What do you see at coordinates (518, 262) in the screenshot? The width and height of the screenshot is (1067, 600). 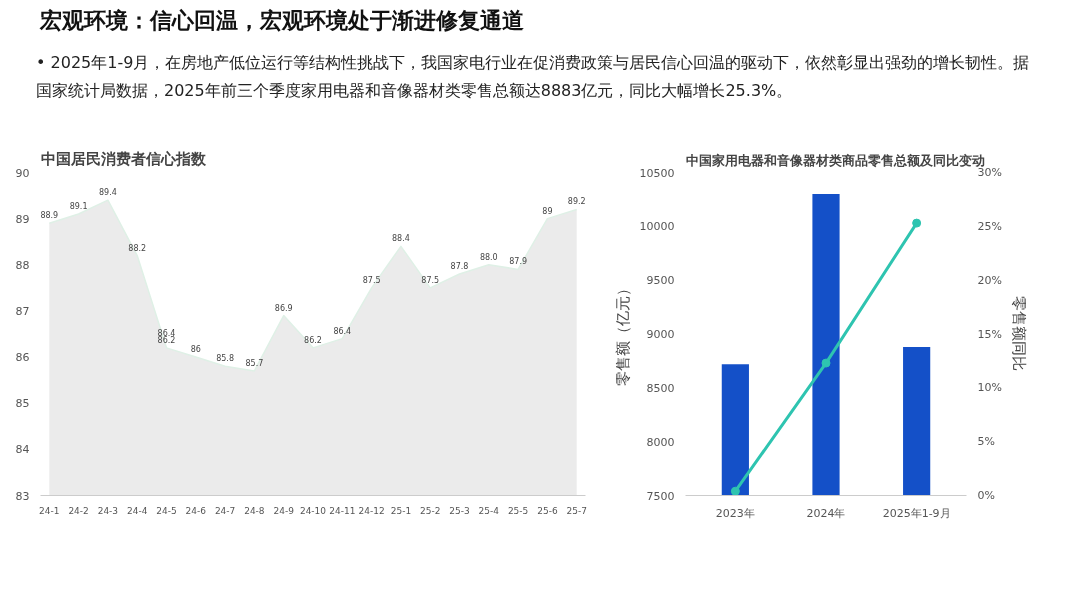 I see `data-label: 87.9` at bounding box center [518, 262].